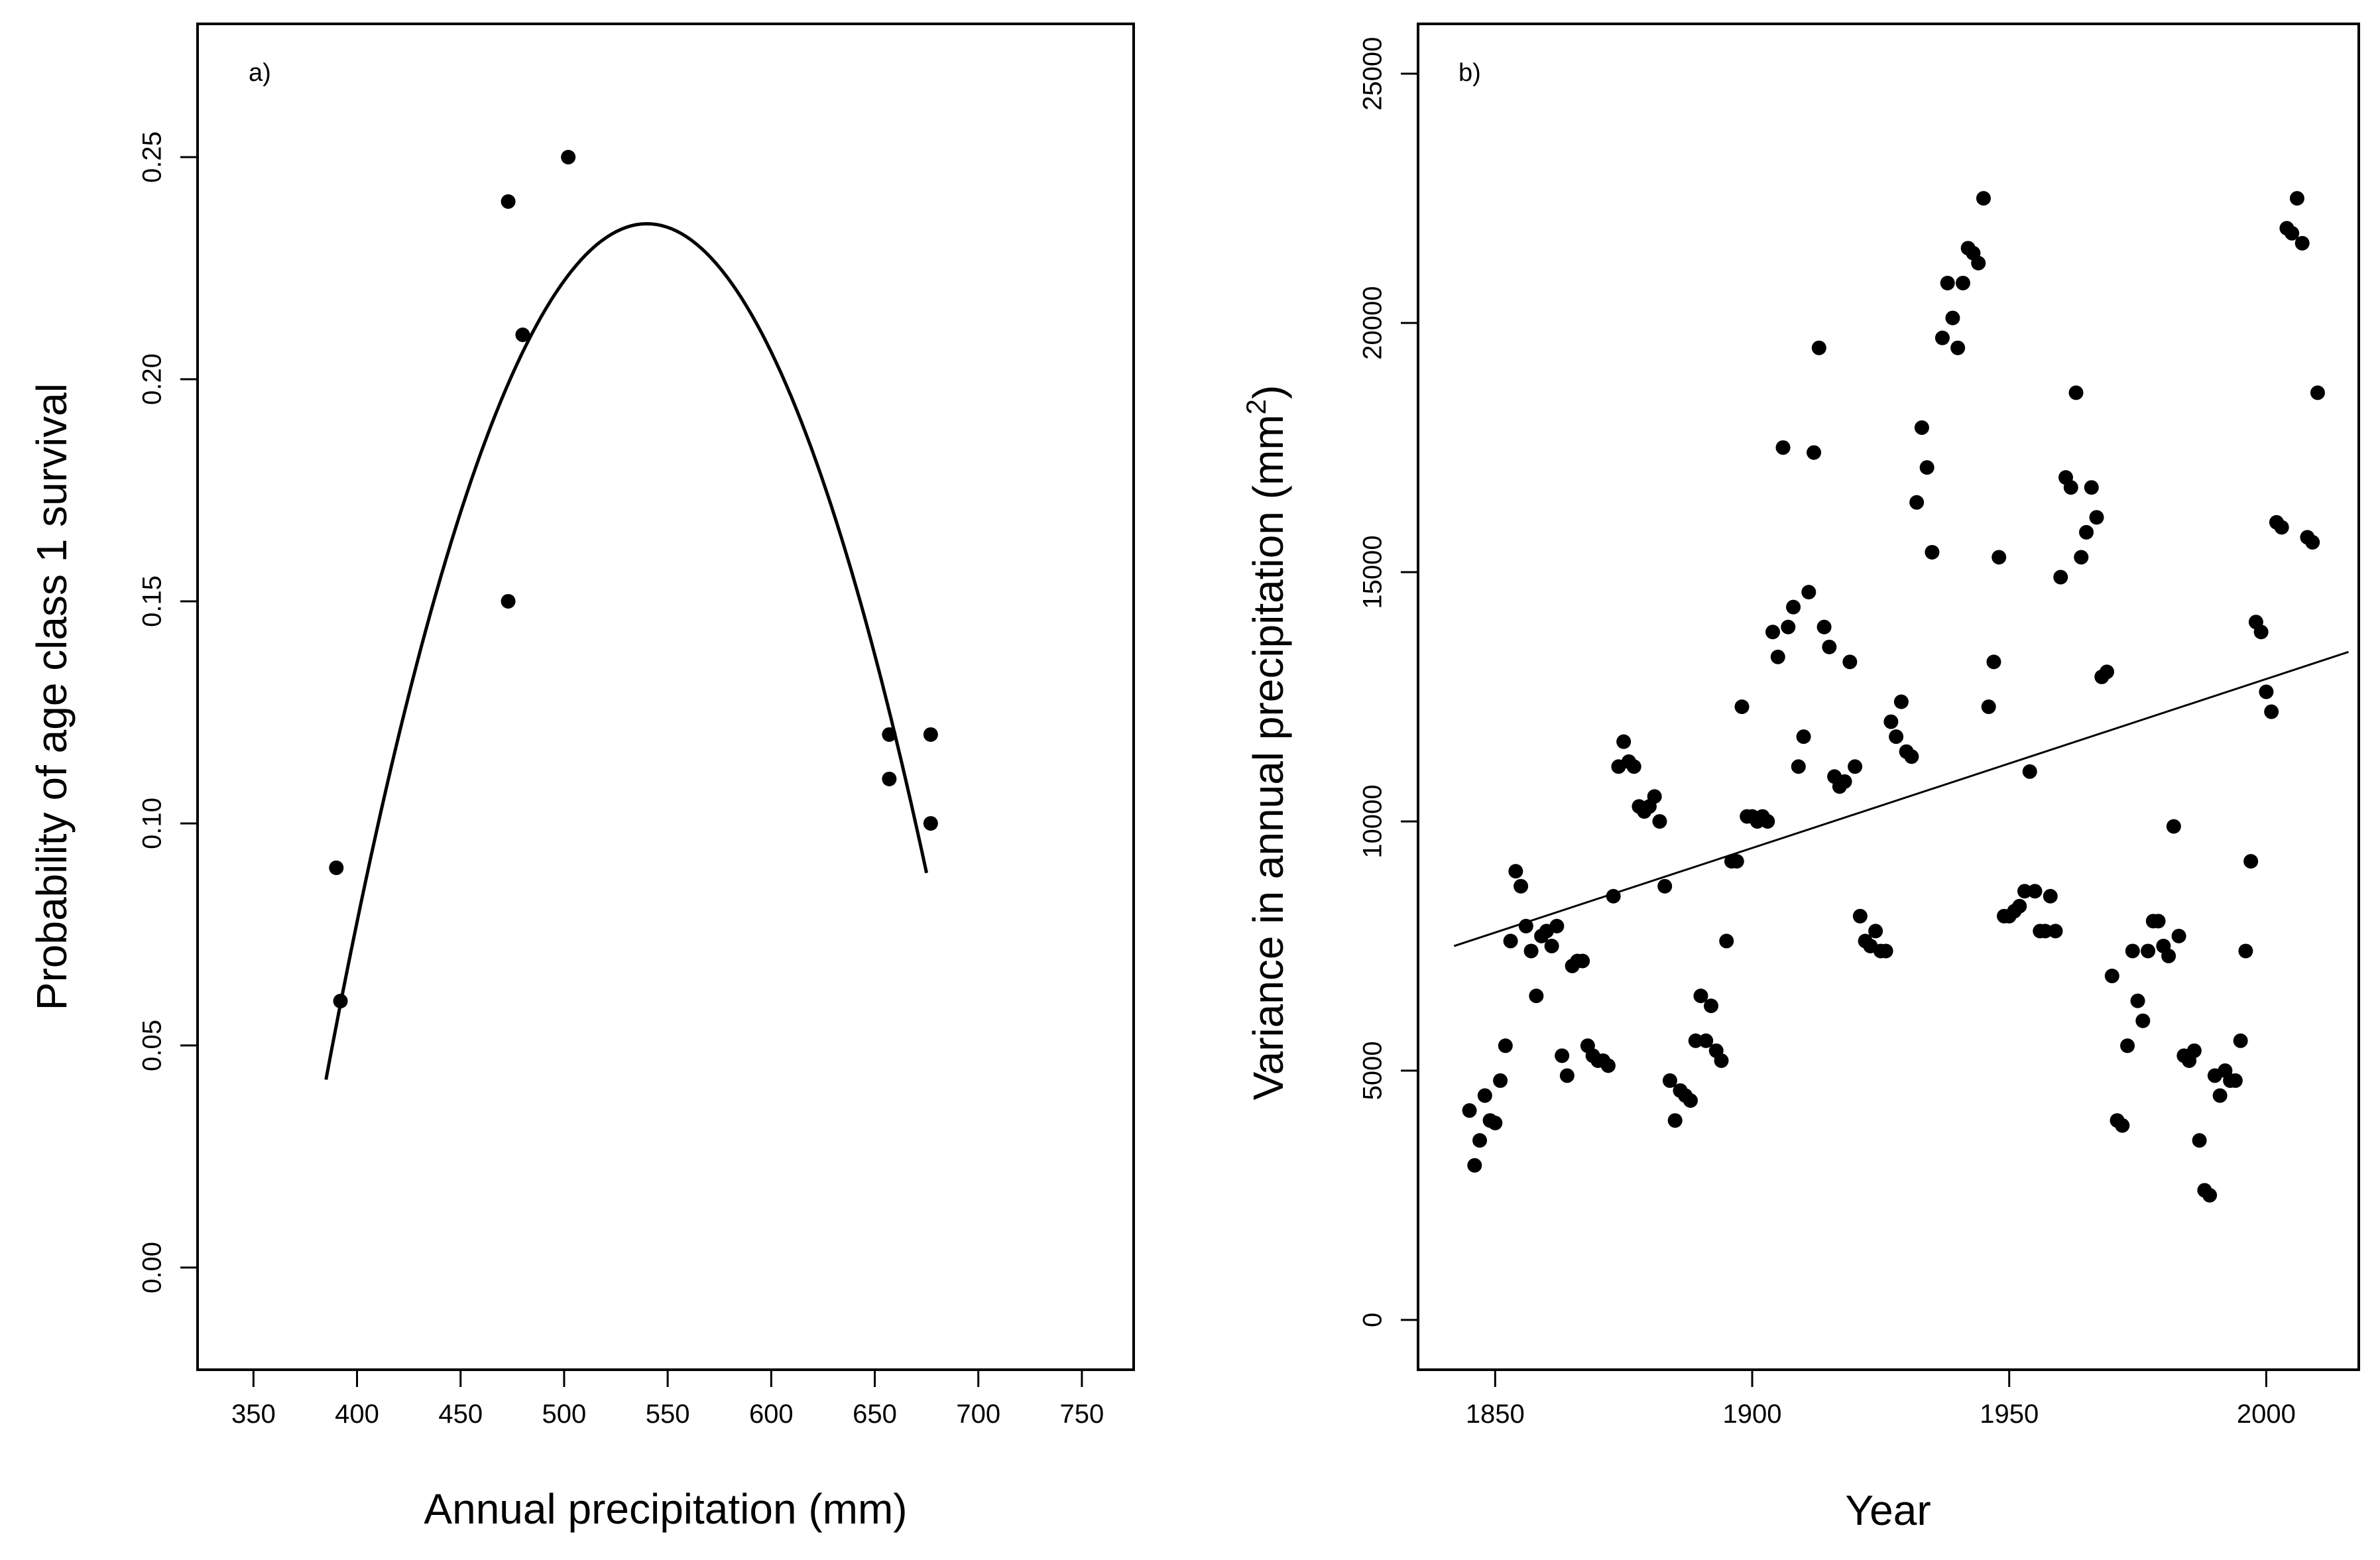 The image size is (2380, 1560). I want to click on panel-a-y-tick-label: 0.25, so click(152, 157).